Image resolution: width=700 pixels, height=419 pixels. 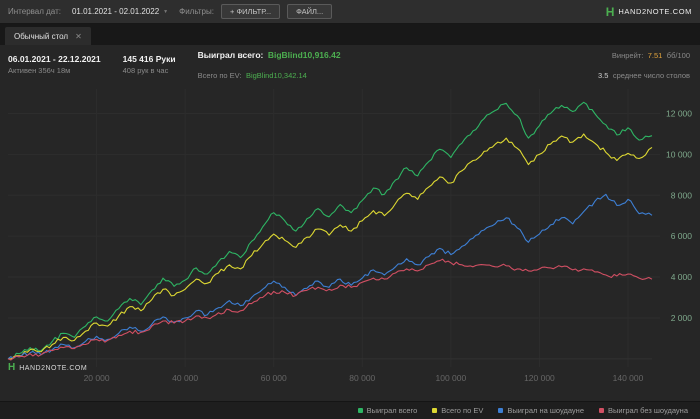 I want to click on tab-bar: Обычный стол ✕, so click(x=350, y=34).